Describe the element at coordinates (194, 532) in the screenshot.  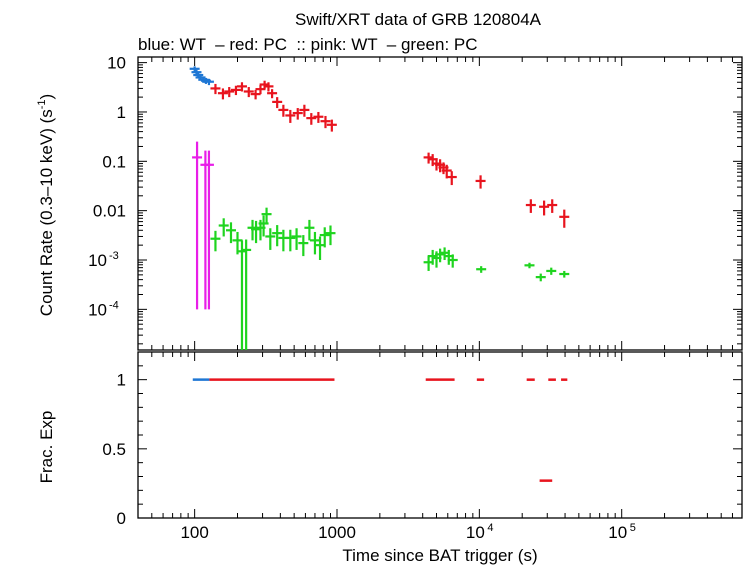
I see `x-tick-label-100: 100` at that location.